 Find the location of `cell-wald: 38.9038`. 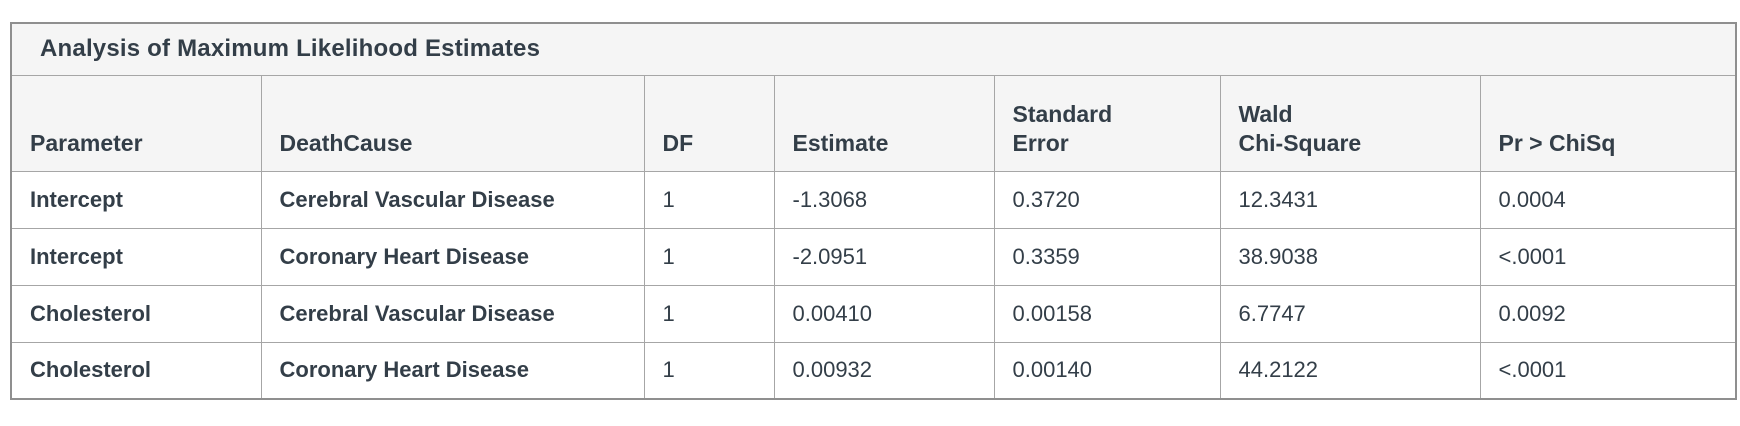

cell-wald: 38.9038 is located at coordinates (1350, 256).